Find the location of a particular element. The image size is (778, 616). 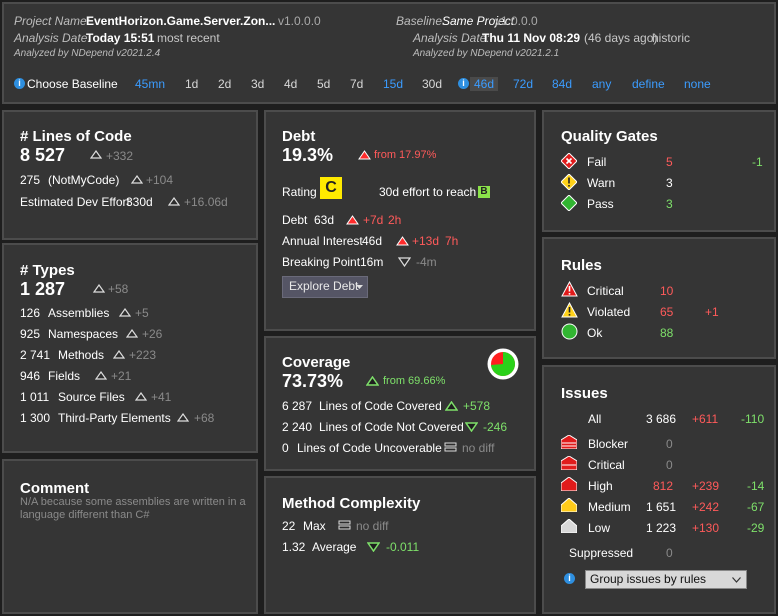

issue-critical-icon is located at coordinates (569, 463).